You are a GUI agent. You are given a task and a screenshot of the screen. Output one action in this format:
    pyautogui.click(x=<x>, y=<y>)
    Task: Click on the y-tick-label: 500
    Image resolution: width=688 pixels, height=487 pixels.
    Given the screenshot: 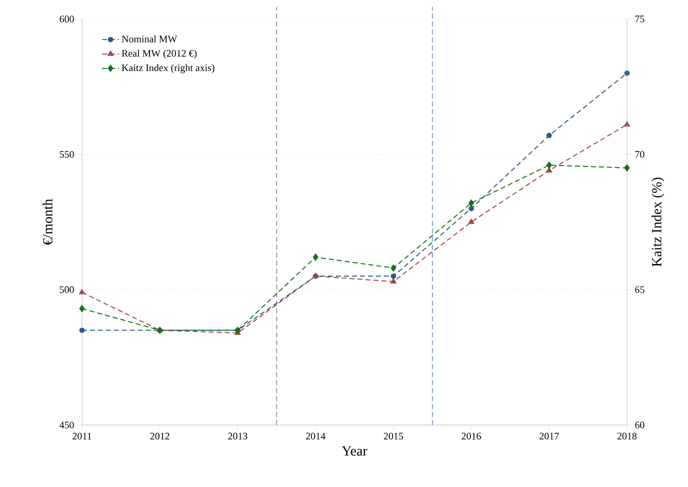 What is the action you would take?
    pyautogui.click(x=67, y=290)
    